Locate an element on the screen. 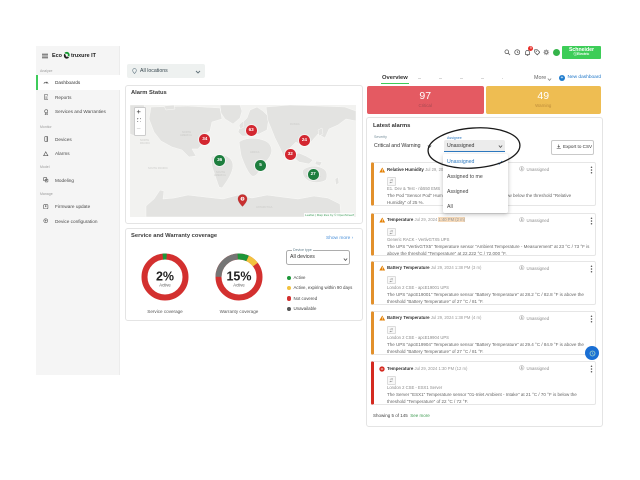  svg-text: NORTH is located at coordinates (186, 132).